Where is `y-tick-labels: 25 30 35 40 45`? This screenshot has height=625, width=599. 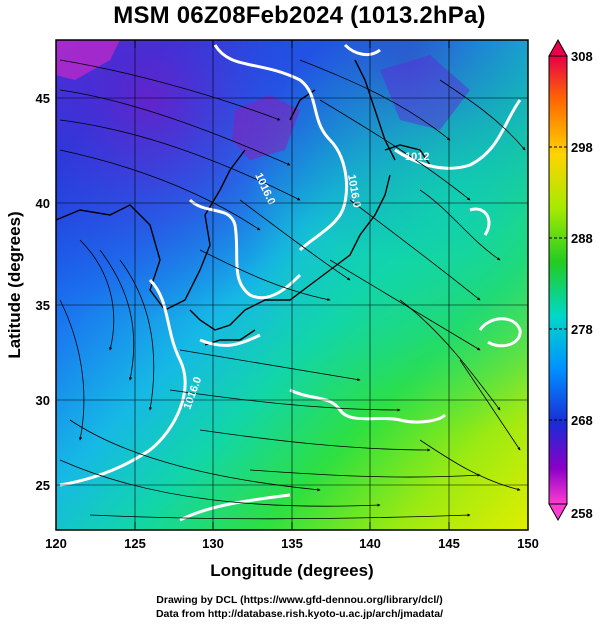 y-tick-labels: 25 30 35 40 45 is located at coordinates (43, 292).